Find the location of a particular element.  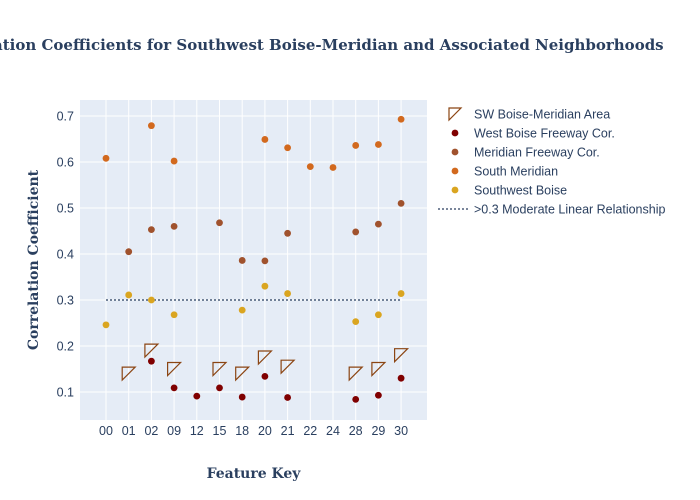

legend-triangle-icon is located at coordinates (455, 114).